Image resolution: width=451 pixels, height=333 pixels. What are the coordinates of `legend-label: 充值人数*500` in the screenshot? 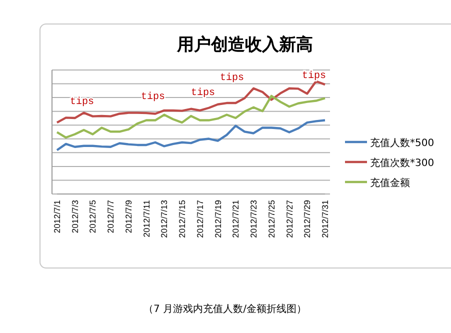 It's located at (402, 143).